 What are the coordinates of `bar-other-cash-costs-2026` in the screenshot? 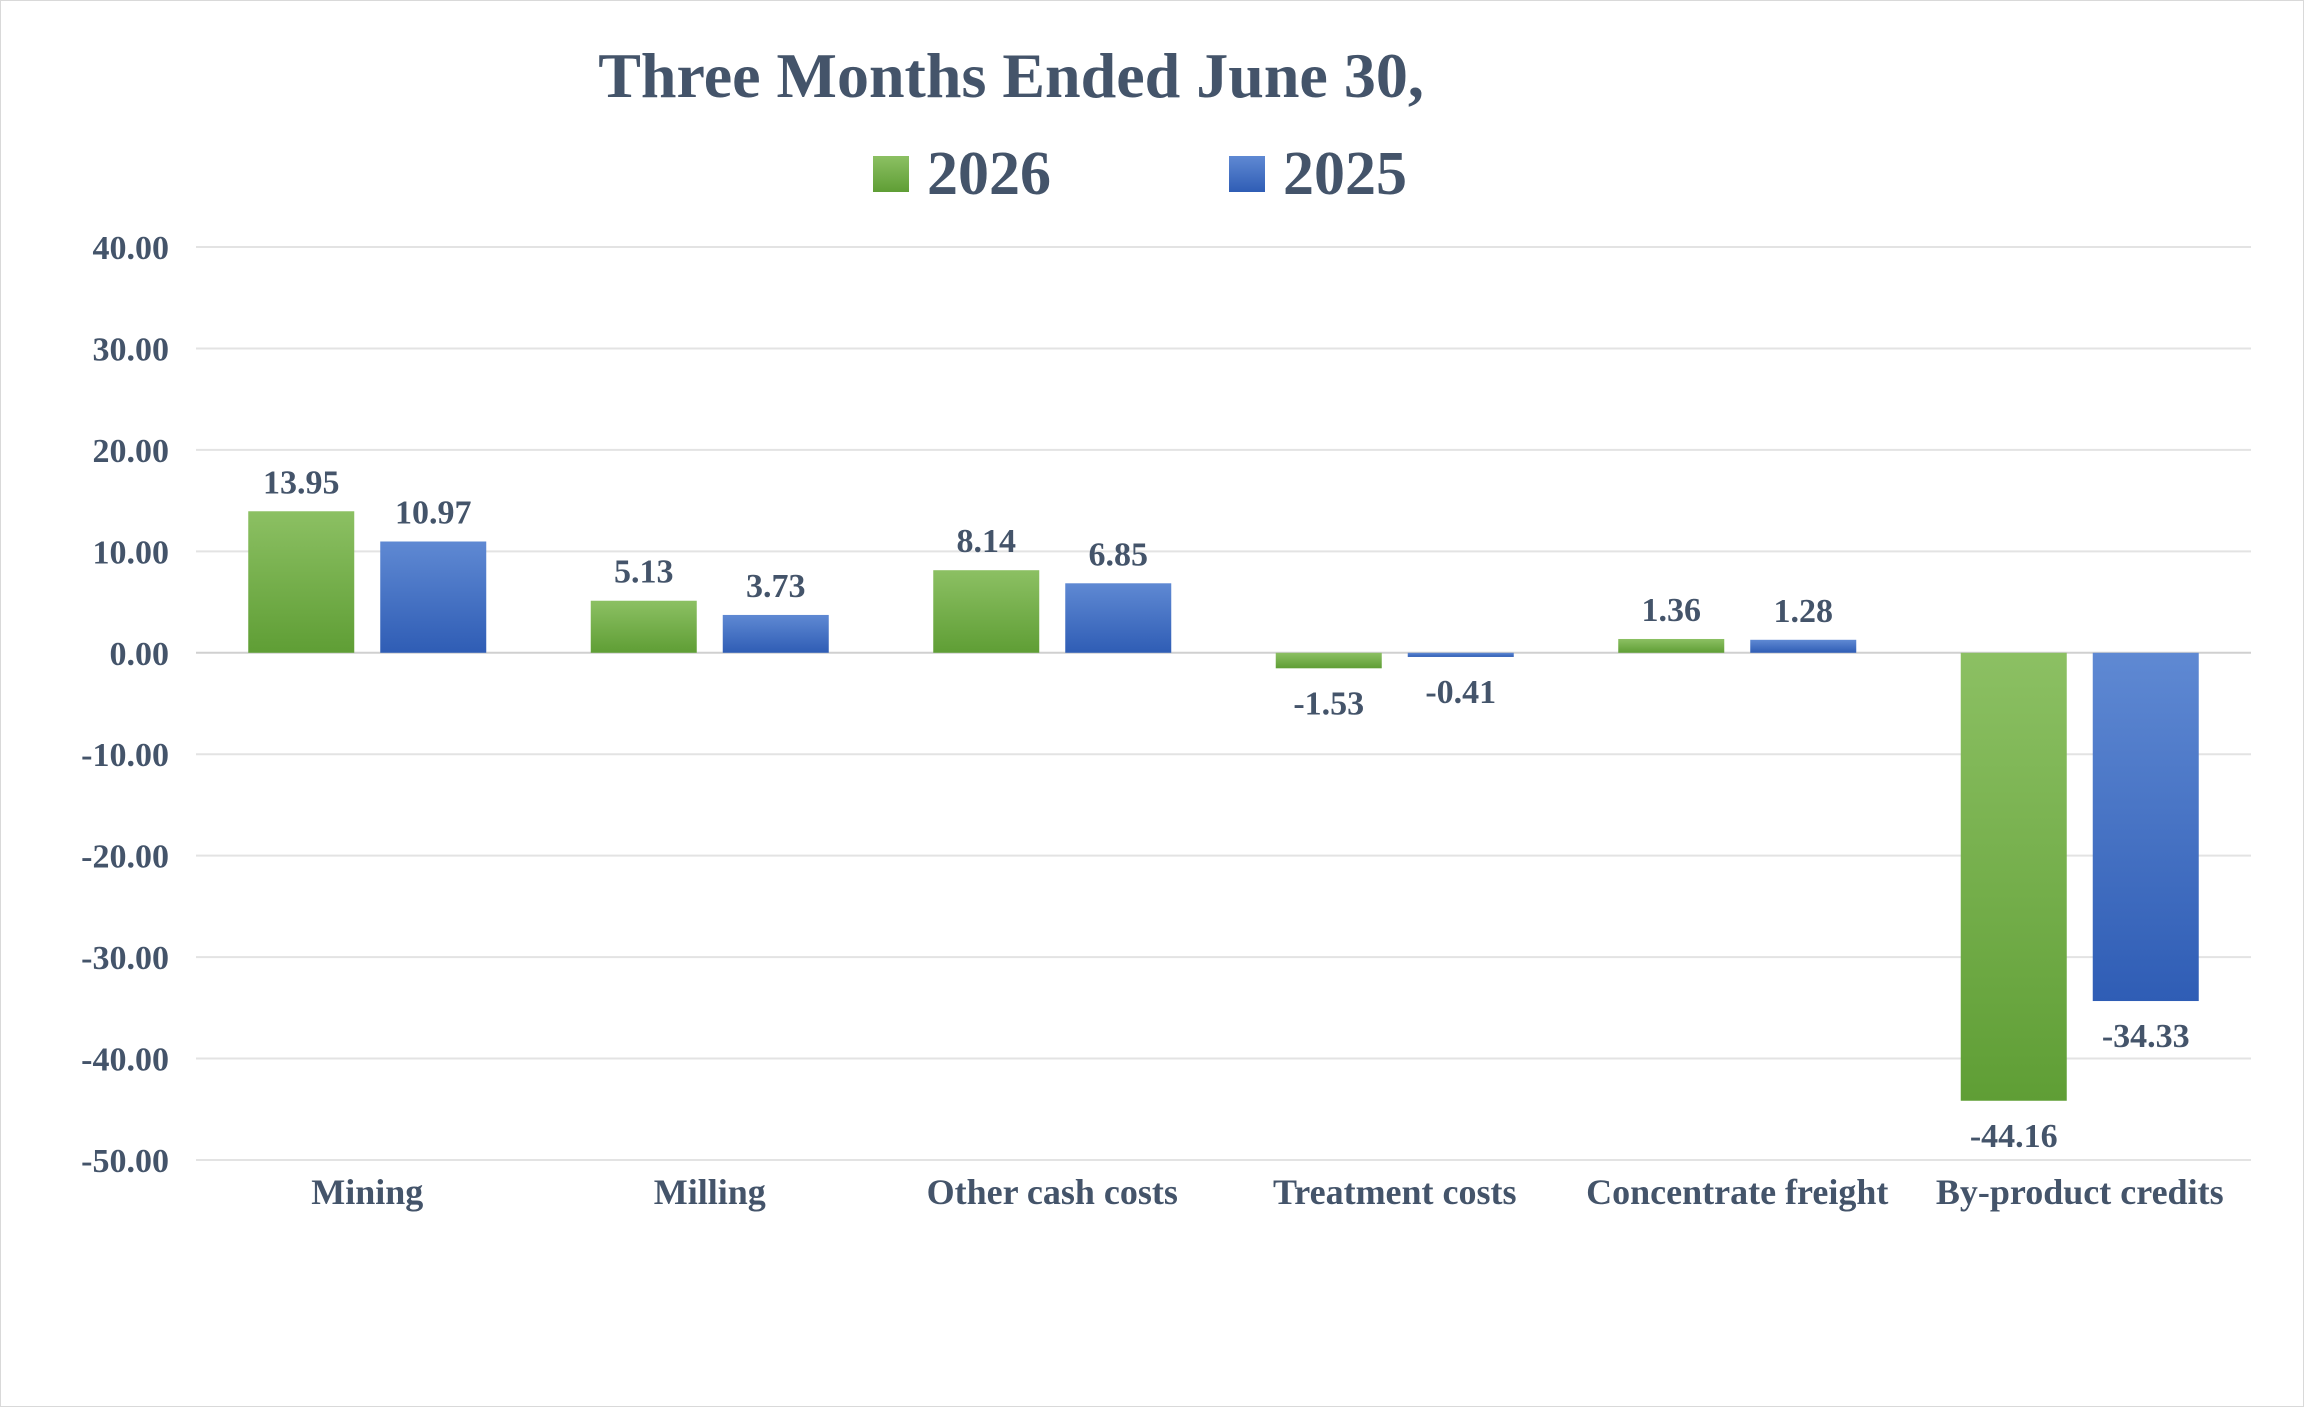 It's located at (986, 611).